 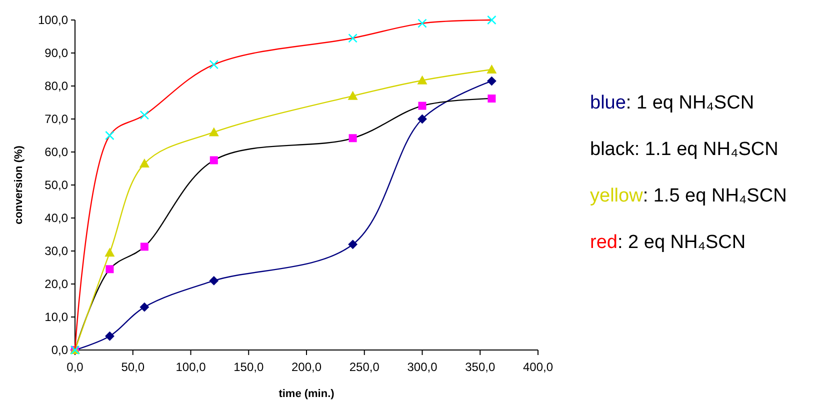 I want to click on text: red: 2 eq NH₄SCN, so click(x=668, y=243).